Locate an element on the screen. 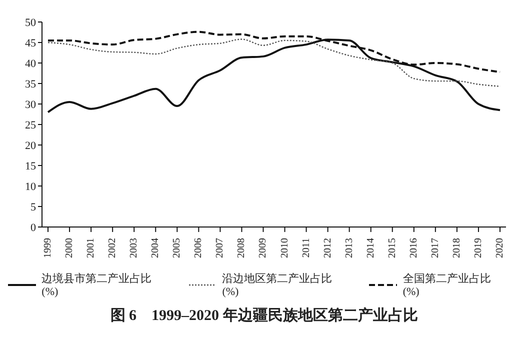 The height and width of the screenshot is (341, 528). x-tick-label: 2002 is located at coordinates (112, 248).